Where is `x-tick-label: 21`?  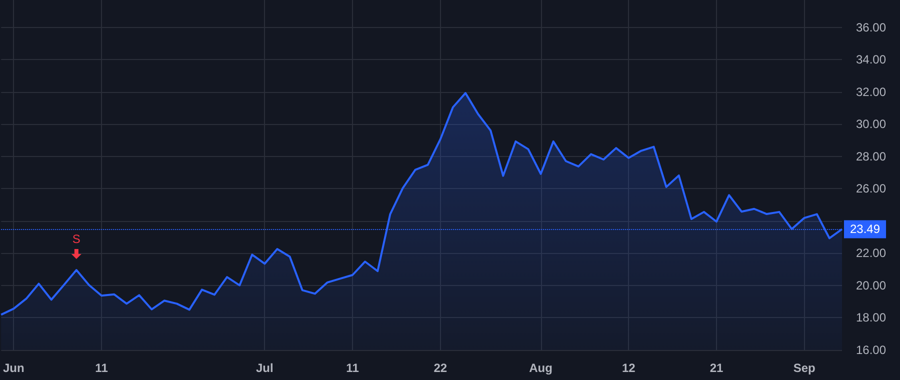 x-tick-label: 21 is located at coordinates (717, 368).